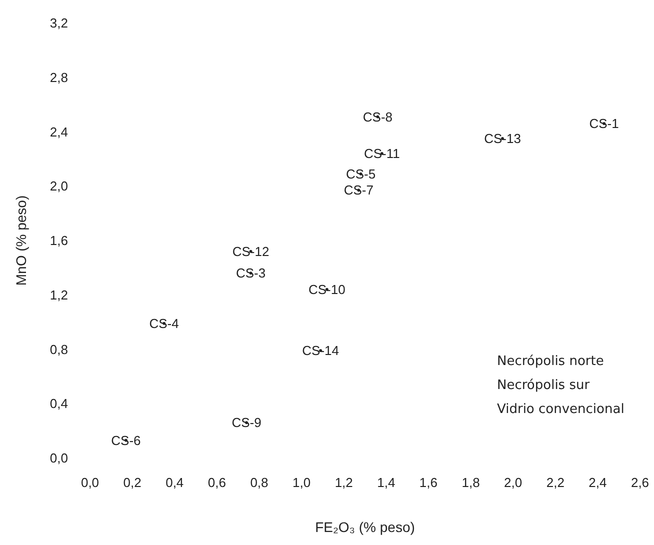  Describe the element at coordinates (59, 404) in the screenshot. I see `y-tick-label: 0,4` at that location.